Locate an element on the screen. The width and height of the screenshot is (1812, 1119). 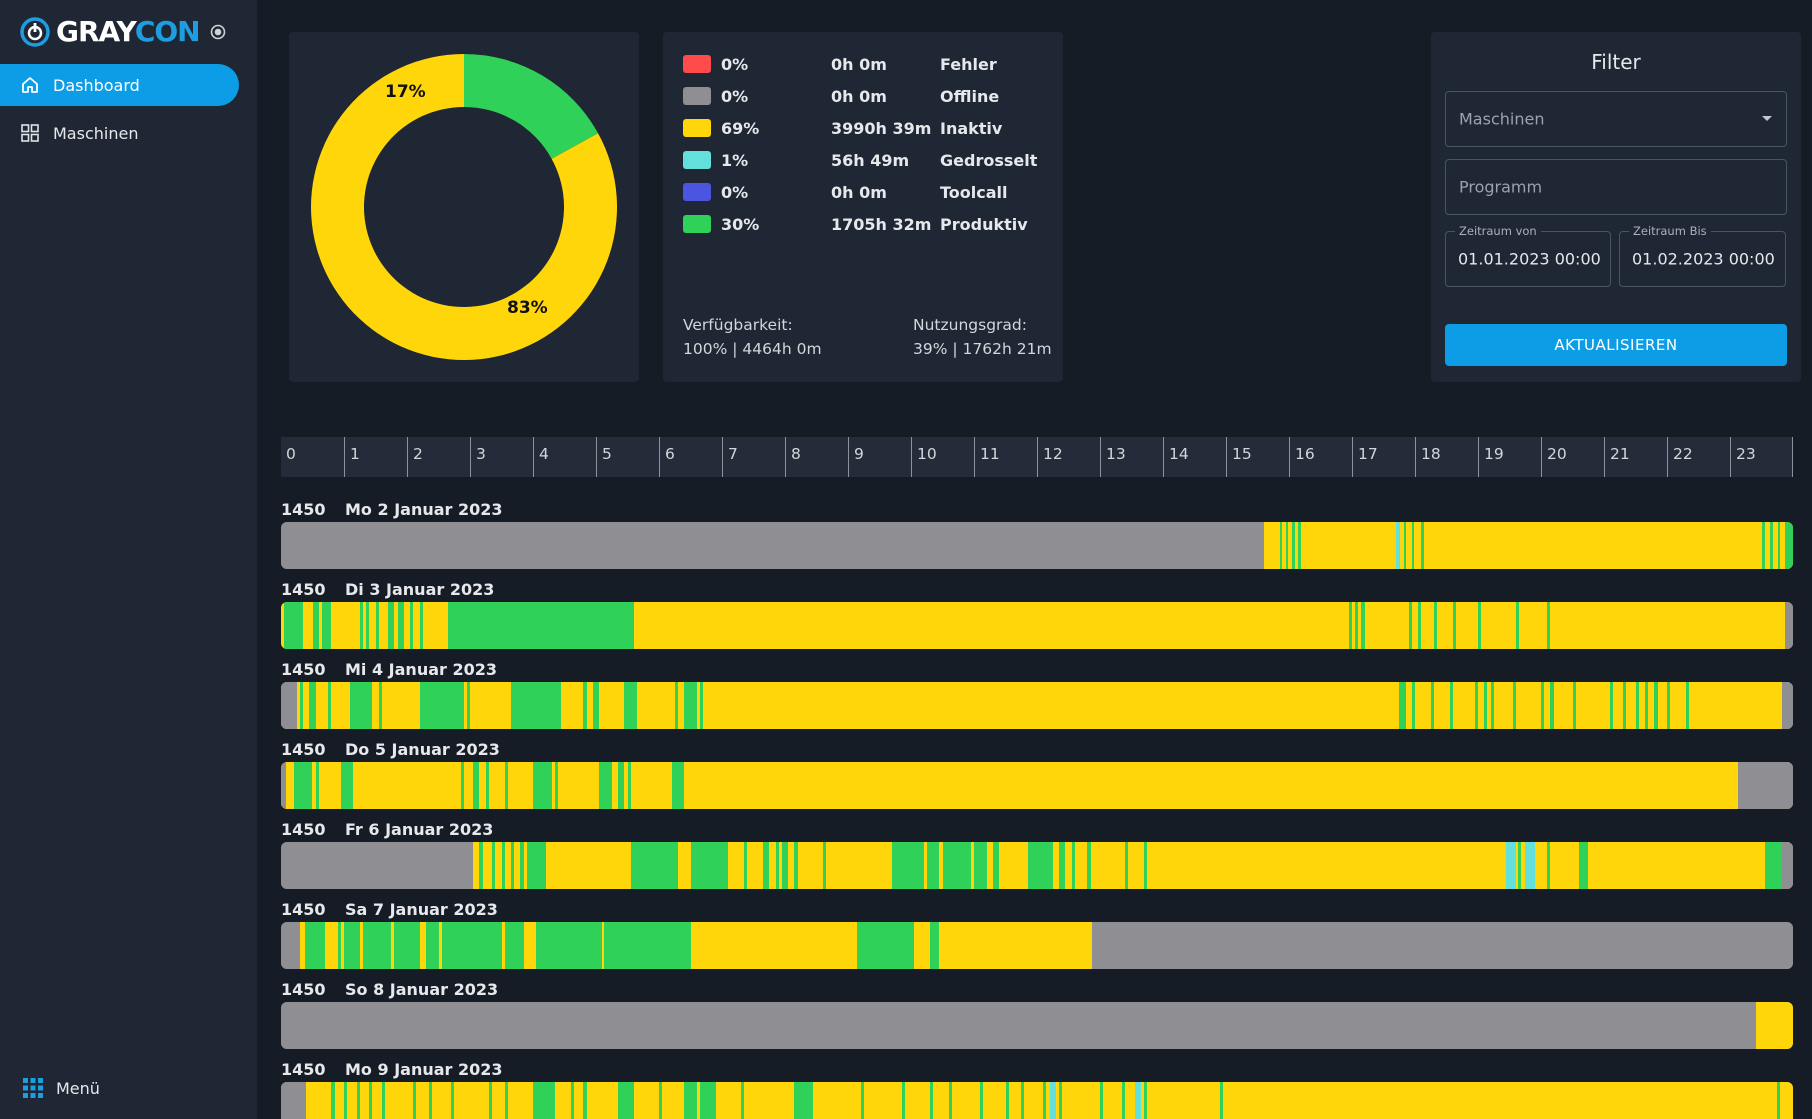
menu-button: Menü is located at coordinates (61, 1088).